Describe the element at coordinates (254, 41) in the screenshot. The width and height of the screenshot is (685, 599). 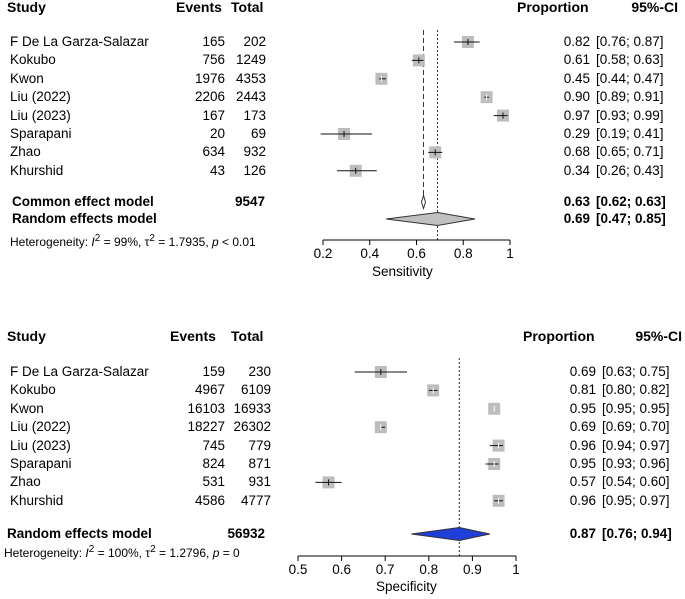
I see `study-total: 202` at that location.